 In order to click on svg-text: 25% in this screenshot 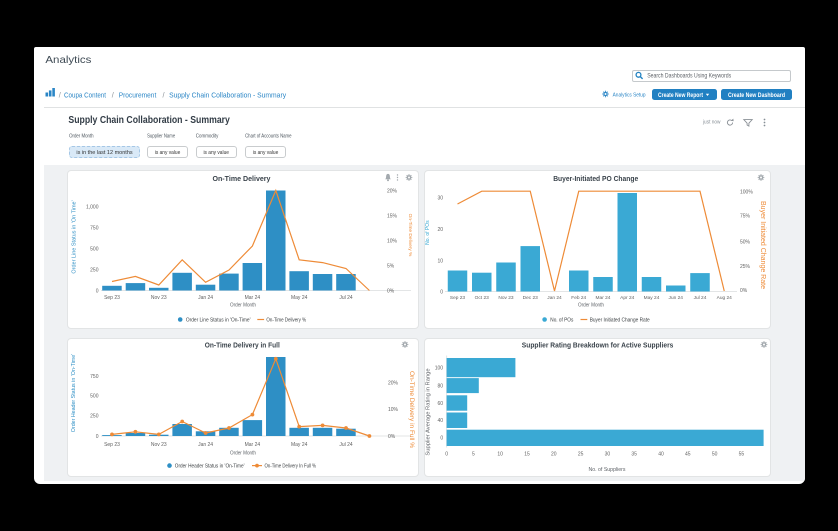, I will do `click(745, 267)`.